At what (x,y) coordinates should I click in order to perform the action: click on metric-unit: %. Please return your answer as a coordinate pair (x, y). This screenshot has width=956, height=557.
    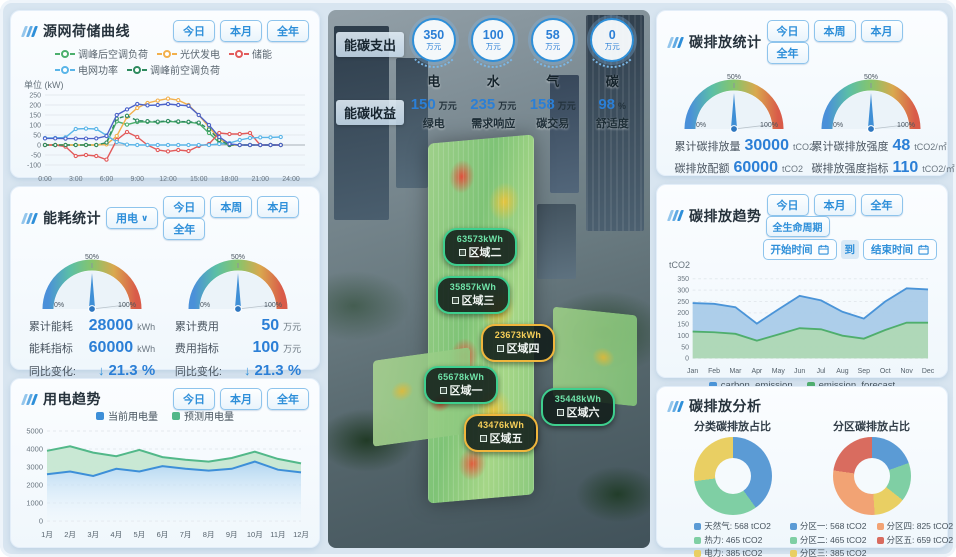
    Looking at the image, I should click on (622, 106).